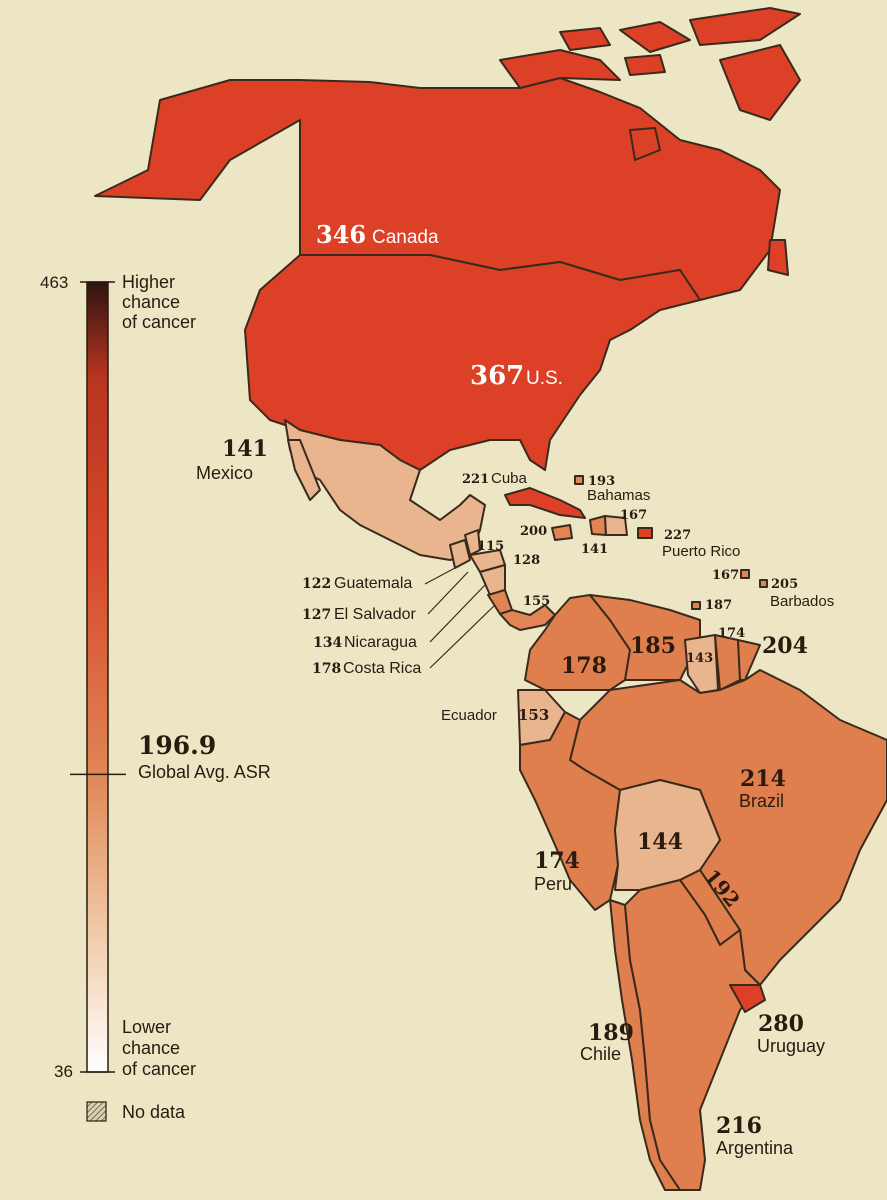 The image size is (887, 1200). I want to click on st-lucia-value: 167, so click(725, 575).